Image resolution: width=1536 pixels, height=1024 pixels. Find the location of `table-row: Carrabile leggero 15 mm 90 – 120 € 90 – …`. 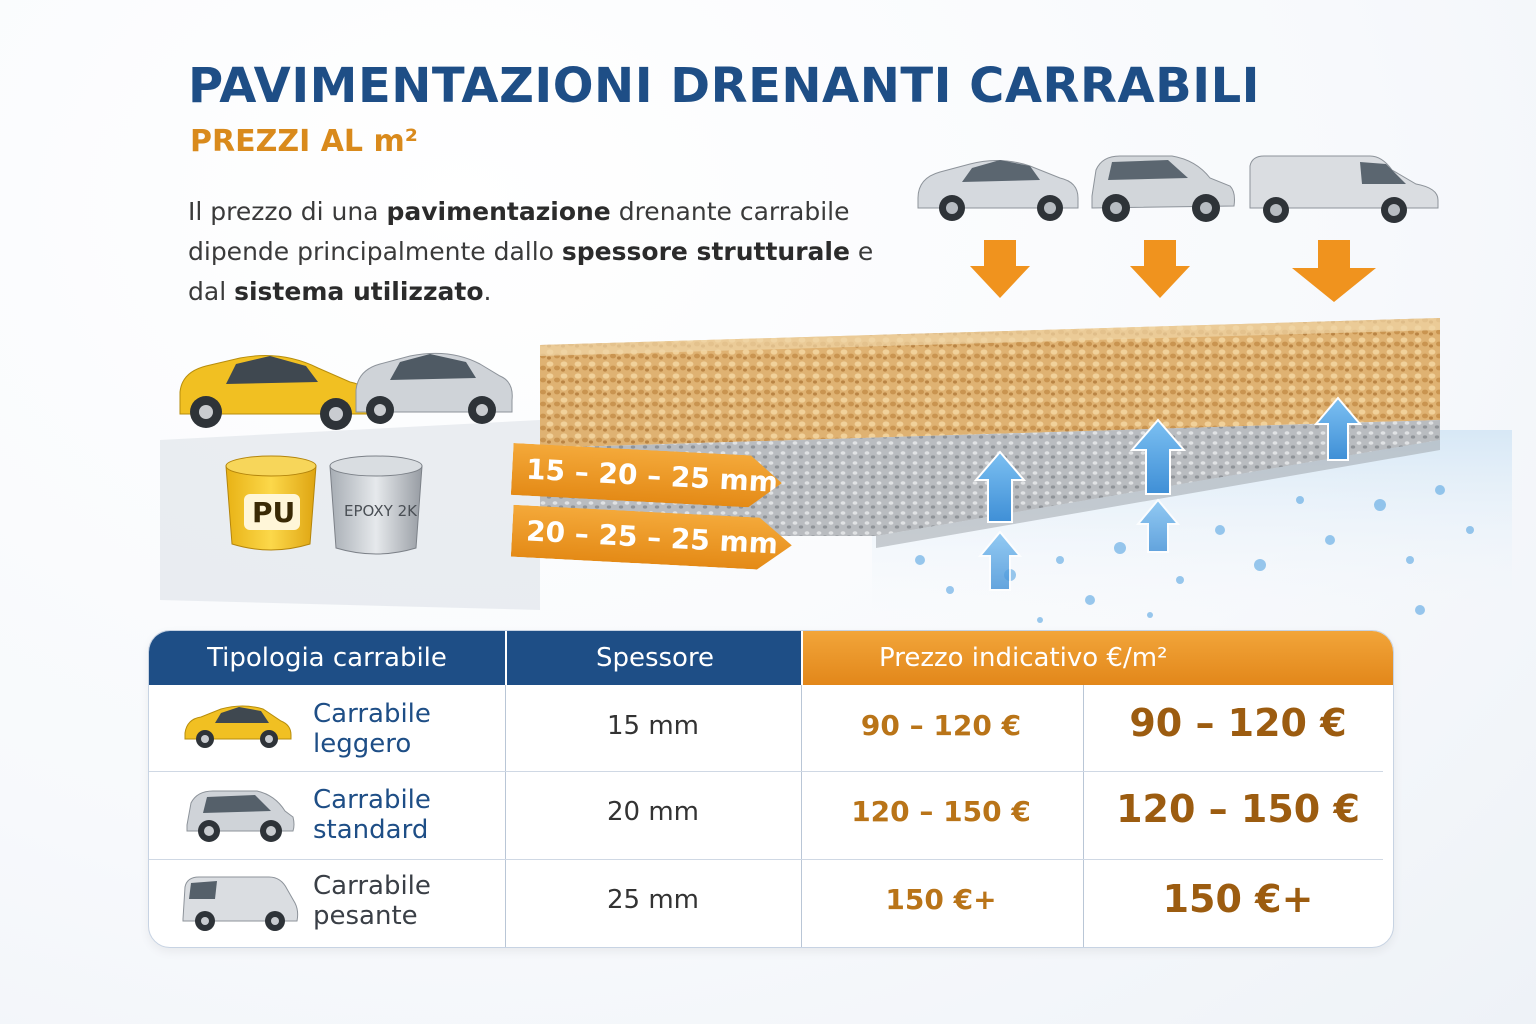

table-row: Carrabile leggero 15 mm 90 – 120 € 90 – … is located at coordinates (771, 728).